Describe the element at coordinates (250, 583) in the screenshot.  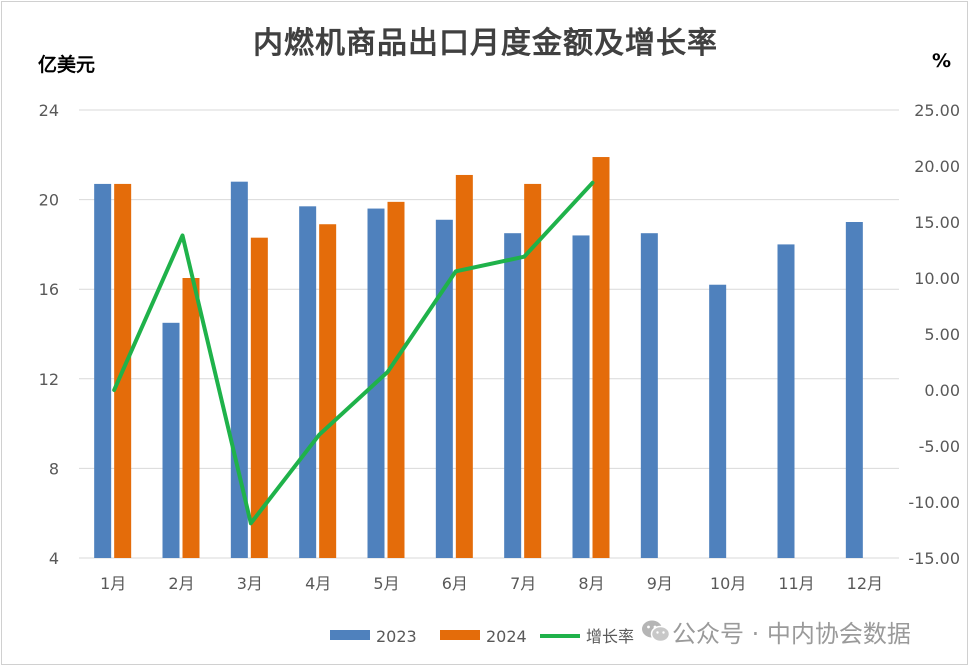
I see `x-tick-label: 3月` at that location.